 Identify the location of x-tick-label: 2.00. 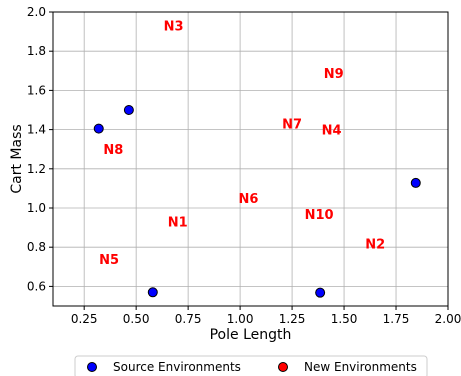
(448, 319).